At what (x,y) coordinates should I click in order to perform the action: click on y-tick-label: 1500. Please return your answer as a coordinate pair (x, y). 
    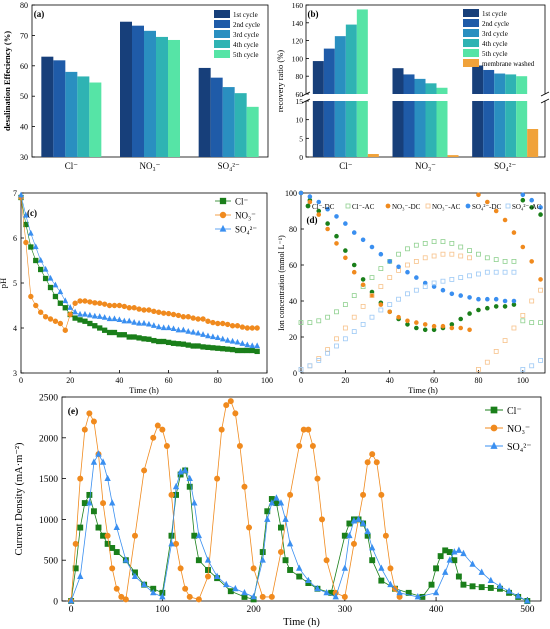
    Looking at the image, I should click on (48, 480).